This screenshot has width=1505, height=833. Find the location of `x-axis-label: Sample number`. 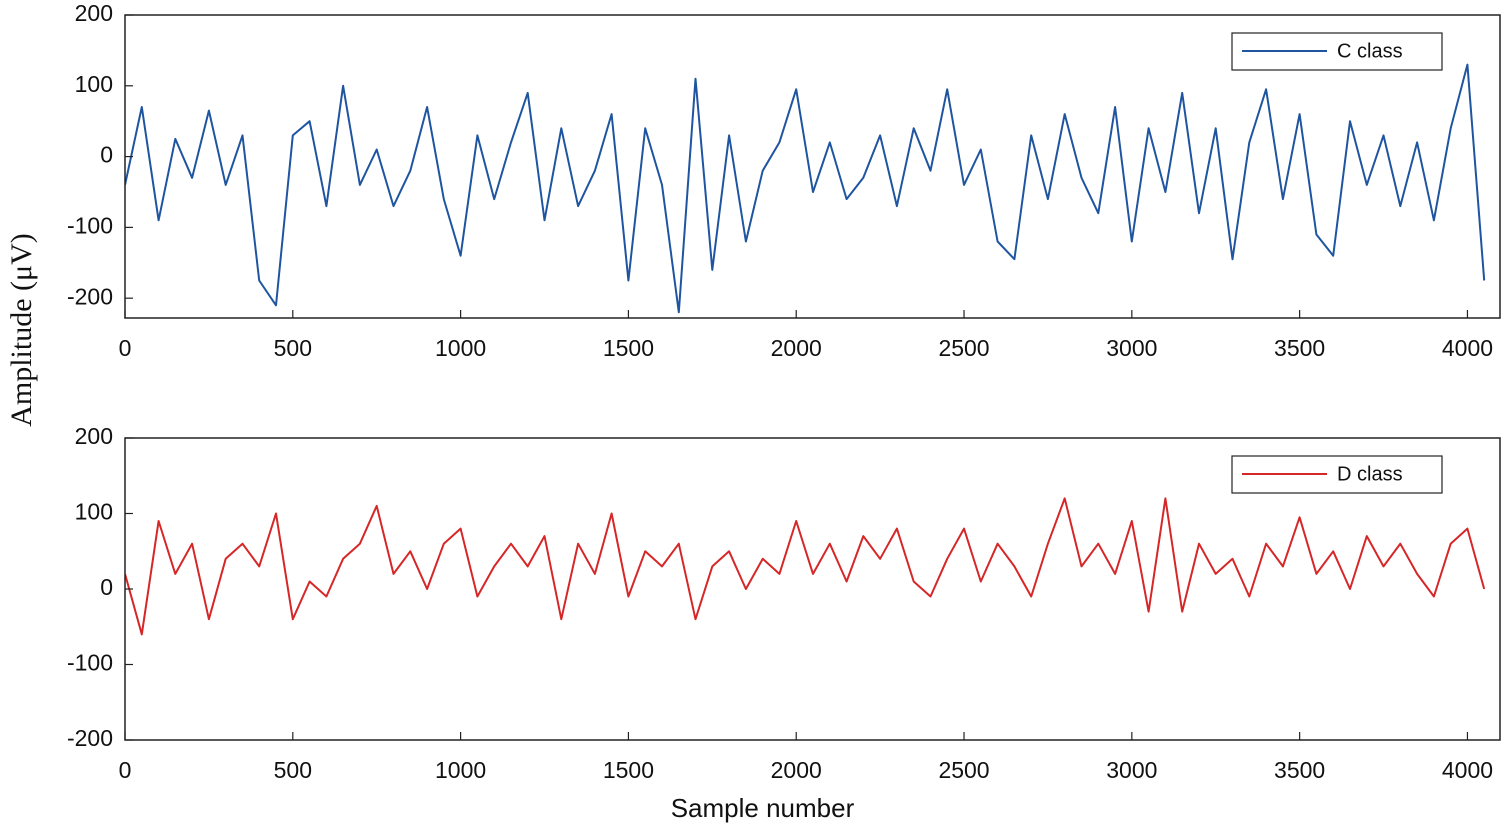

x-axis-label: Sample number is located at coordinates (763, 808).